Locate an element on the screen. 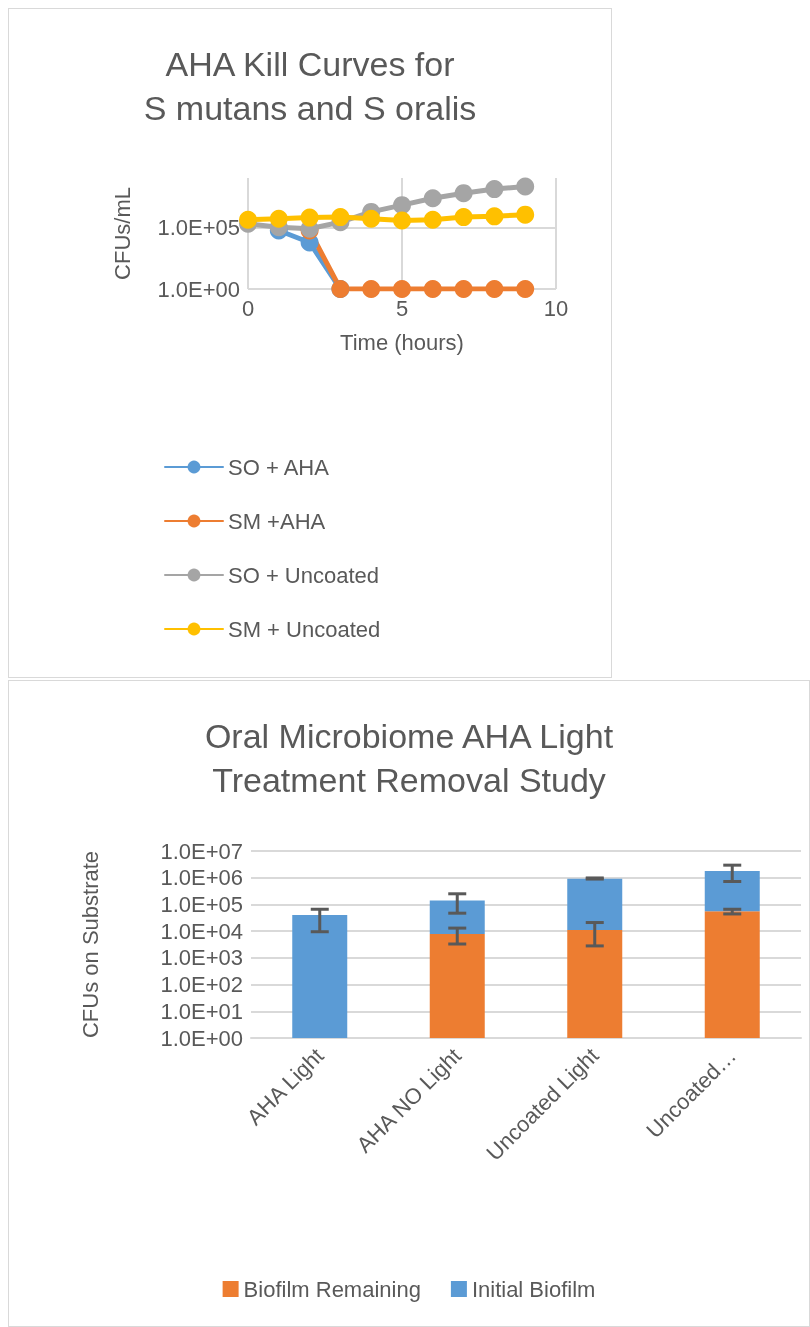 The height and width of the screenshot is (1327, 810). y-tick-label: 1.0E+06 is located at coordinates (201, 878).